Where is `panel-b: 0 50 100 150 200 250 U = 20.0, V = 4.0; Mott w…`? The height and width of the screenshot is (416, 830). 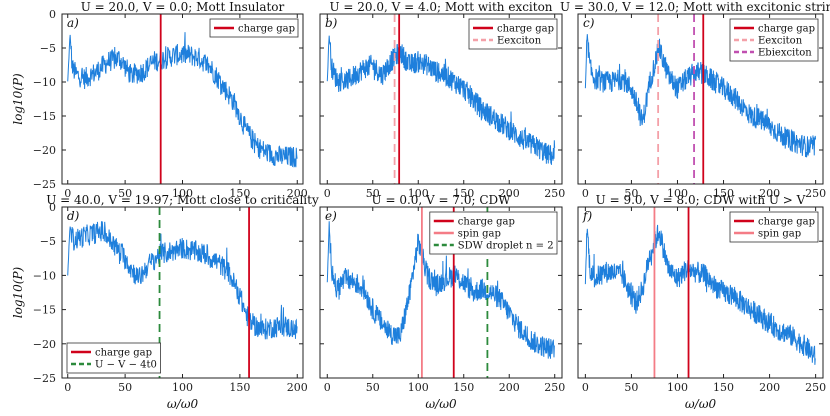 panel-b: 0 50 100 150 200 250 U = 20.0, V = 4.0; Mott w… is located at coordinates (442, 100).